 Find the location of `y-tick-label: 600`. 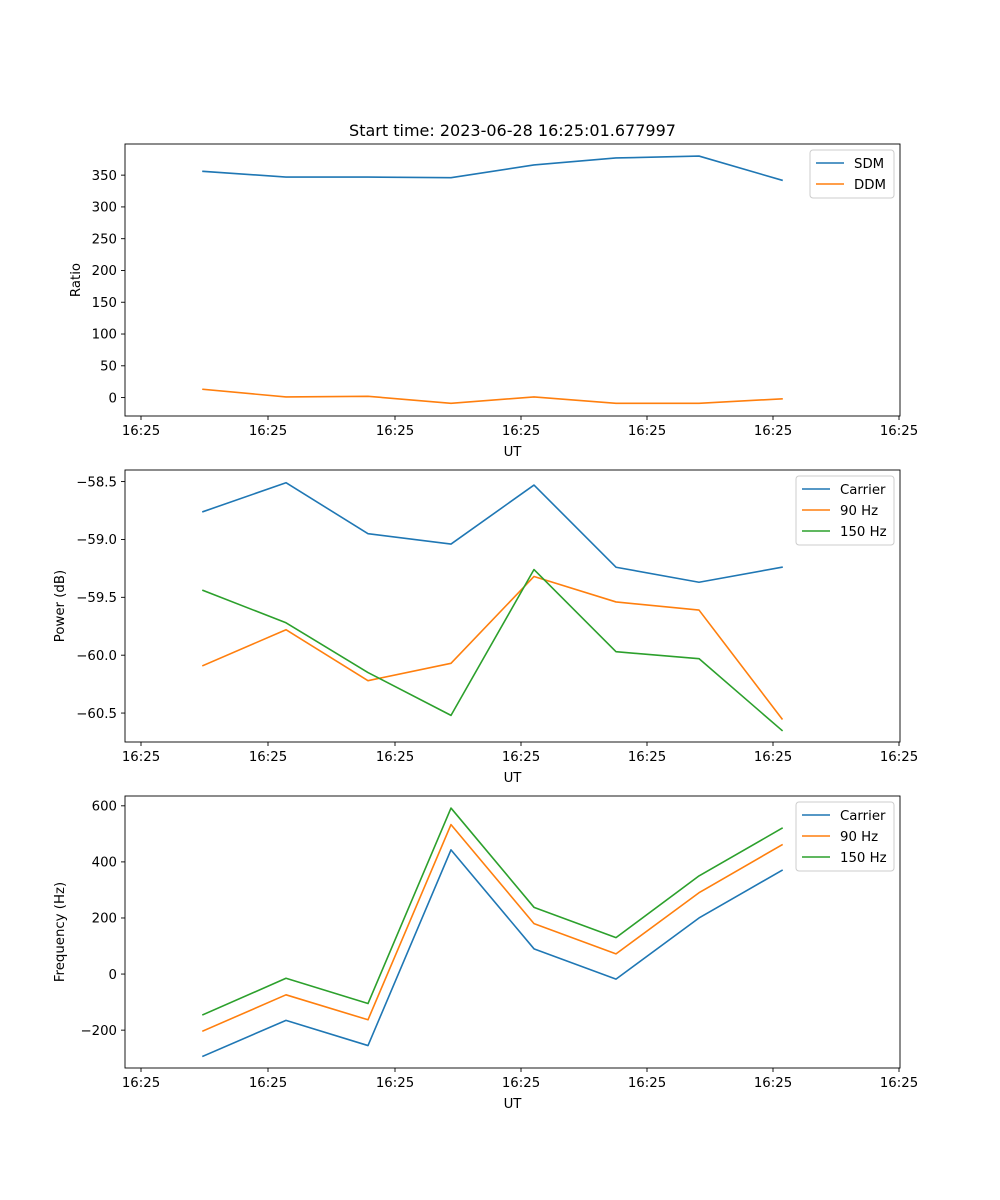

y-tick-label: 600 is located at coordinates (104, 807).